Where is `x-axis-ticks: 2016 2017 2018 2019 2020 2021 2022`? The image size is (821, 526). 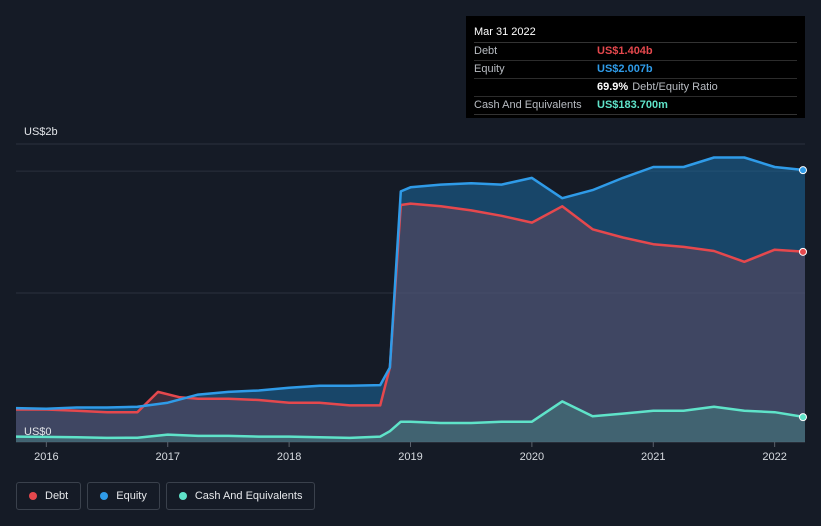 x-axis-ticks: 2016 2017 2018 2019 2020 2021 2022 is located at coordinates (410, 452).